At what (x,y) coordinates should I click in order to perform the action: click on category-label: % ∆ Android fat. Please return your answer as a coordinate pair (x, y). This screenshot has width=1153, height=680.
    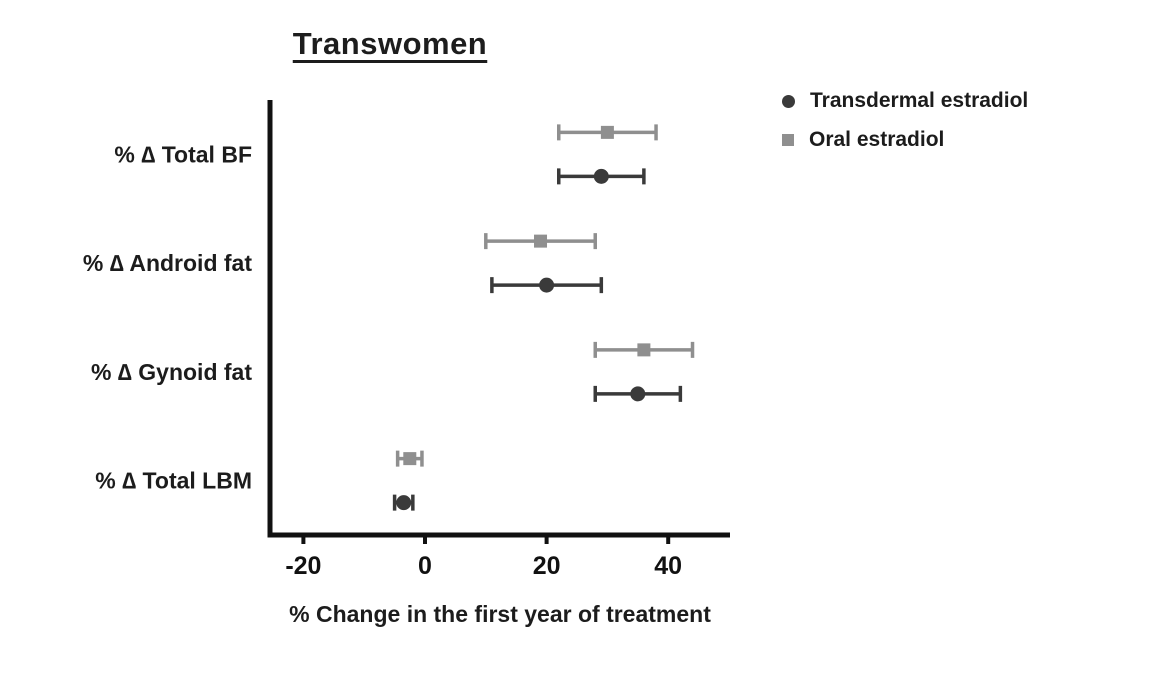
    Looking at the image, I should click on (167, 263).